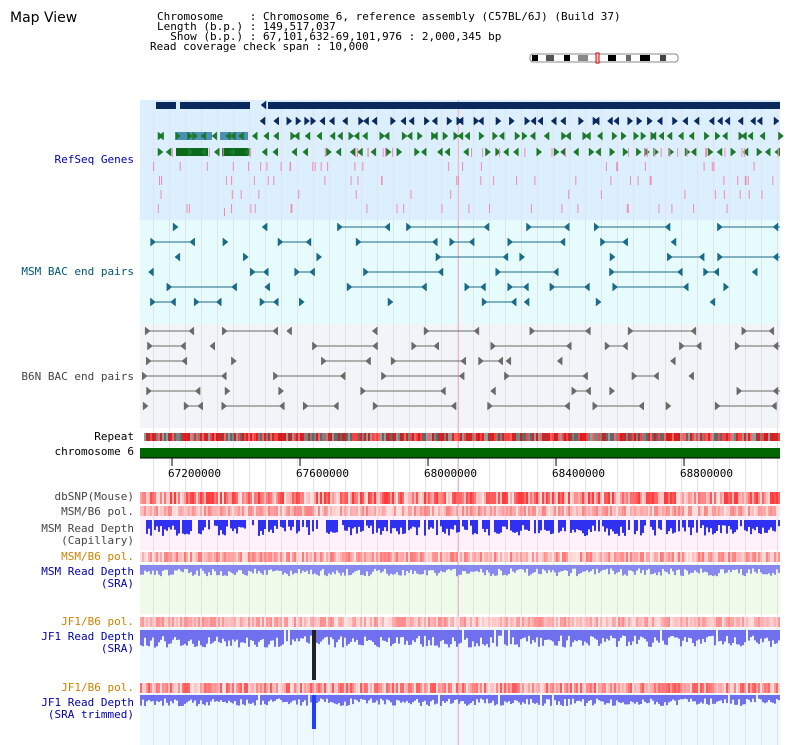 Image resolution: width=800 pixels, height=745 pixels. Describe the element at coordinates (77, 271) in the screenshot. I see `msm-bac-label: MSM BAC end pairs` at that location.